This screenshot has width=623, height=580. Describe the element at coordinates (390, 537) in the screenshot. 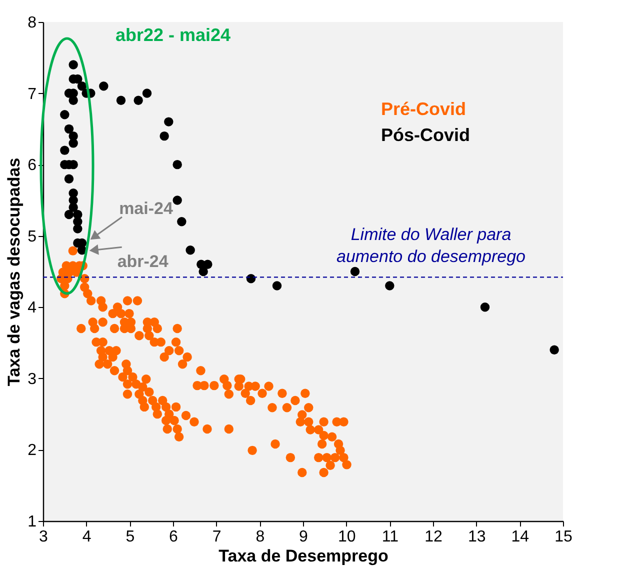

I see `x-tick-label: 11` at that location.